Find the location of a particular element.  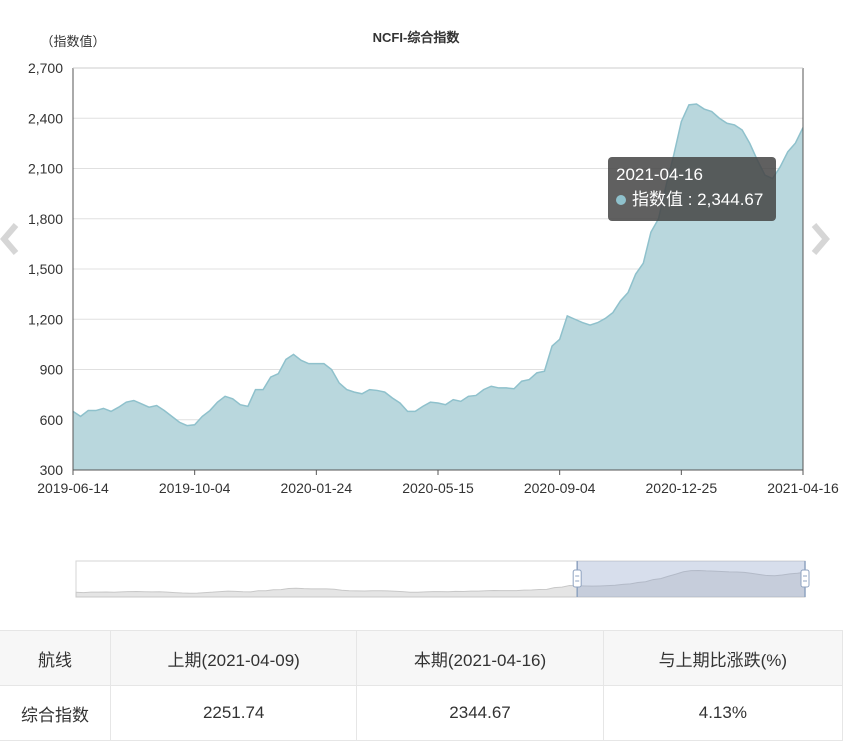

header-change-percent: 与上期比涨跌(%) is located at coordinates (723, 658).